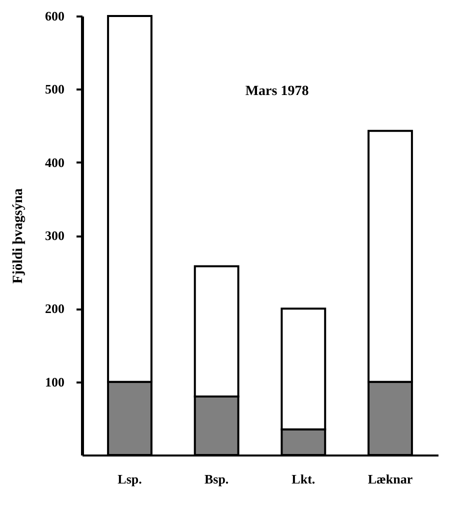 This screenshot has height=506, width=450. Describe the element at coordinates (54, 162) in the screenshot. I see `y-tick-label: 400` at that location.